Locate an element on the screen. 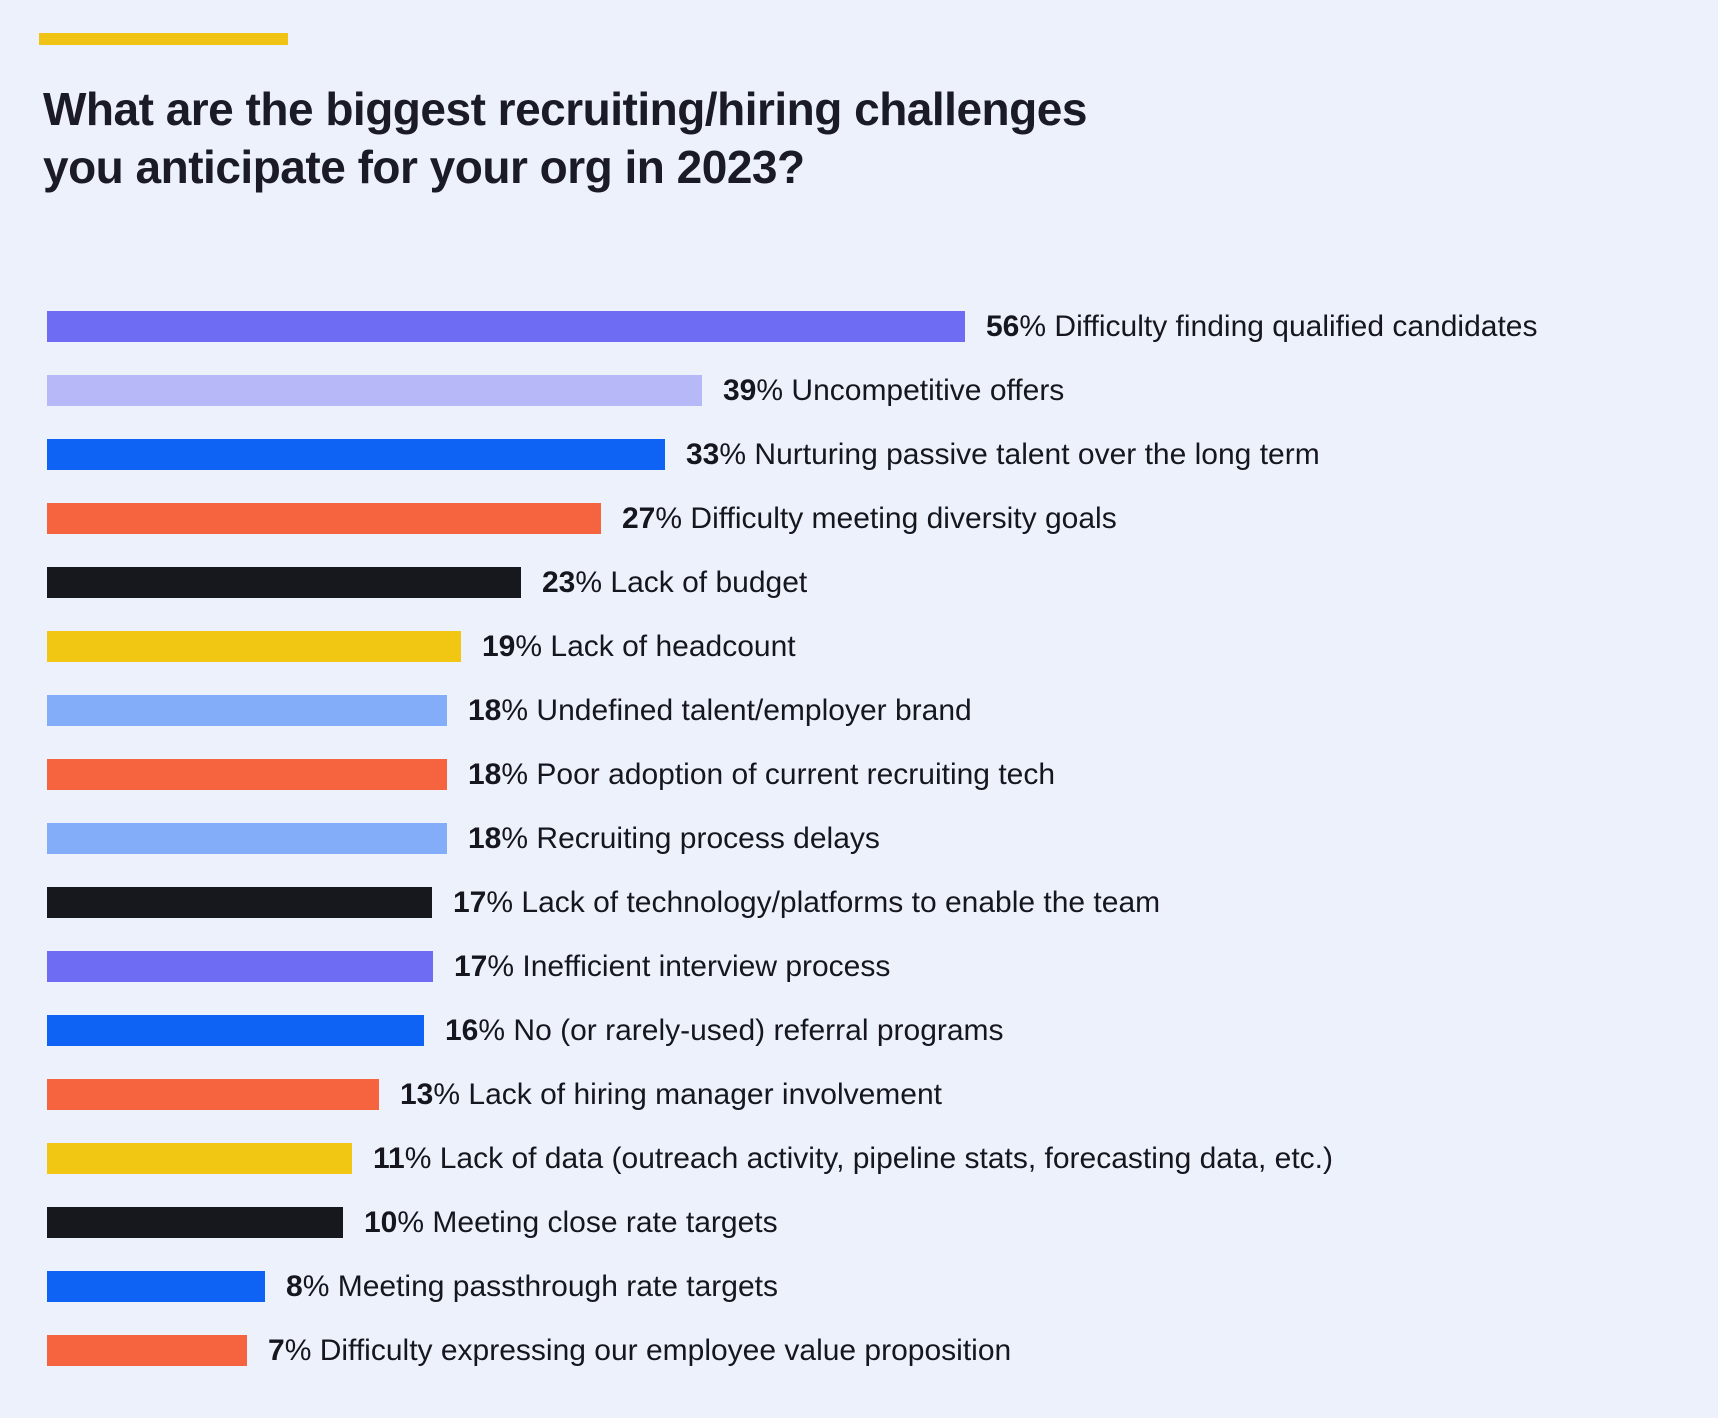 The height and width of the screenshot is (1418, 1718). page-title-line-2: you anticipate for your org in 2023? is located at coordinates (424, 167).